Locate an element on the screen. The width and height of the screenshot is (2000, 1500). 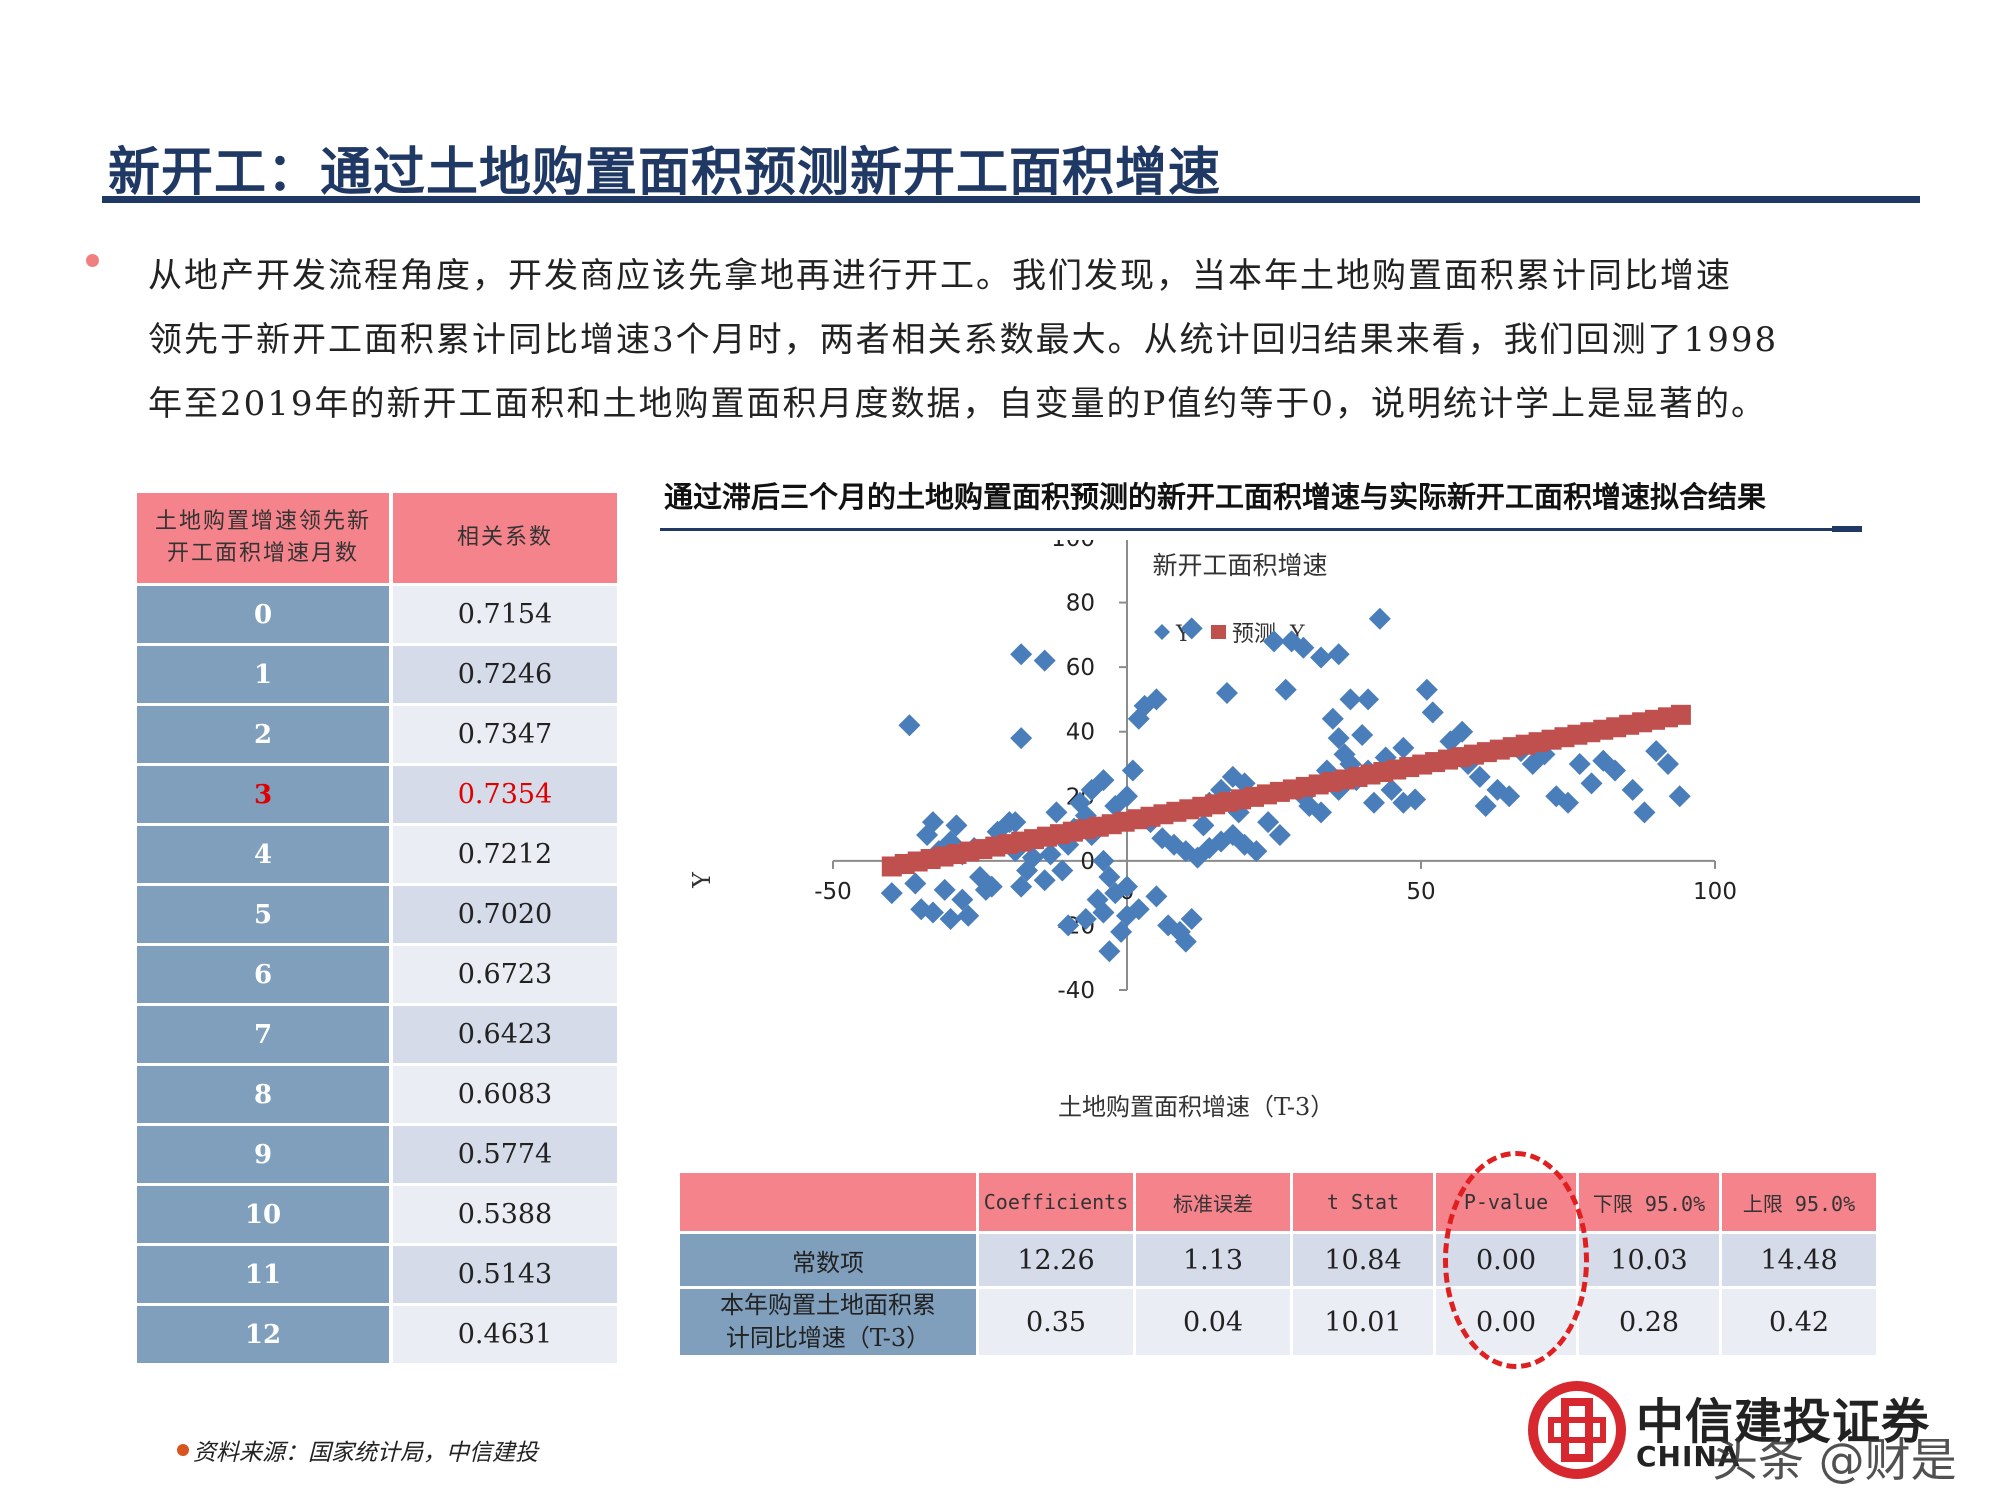
legend-marker-y is located at coordinates (1162, 632).